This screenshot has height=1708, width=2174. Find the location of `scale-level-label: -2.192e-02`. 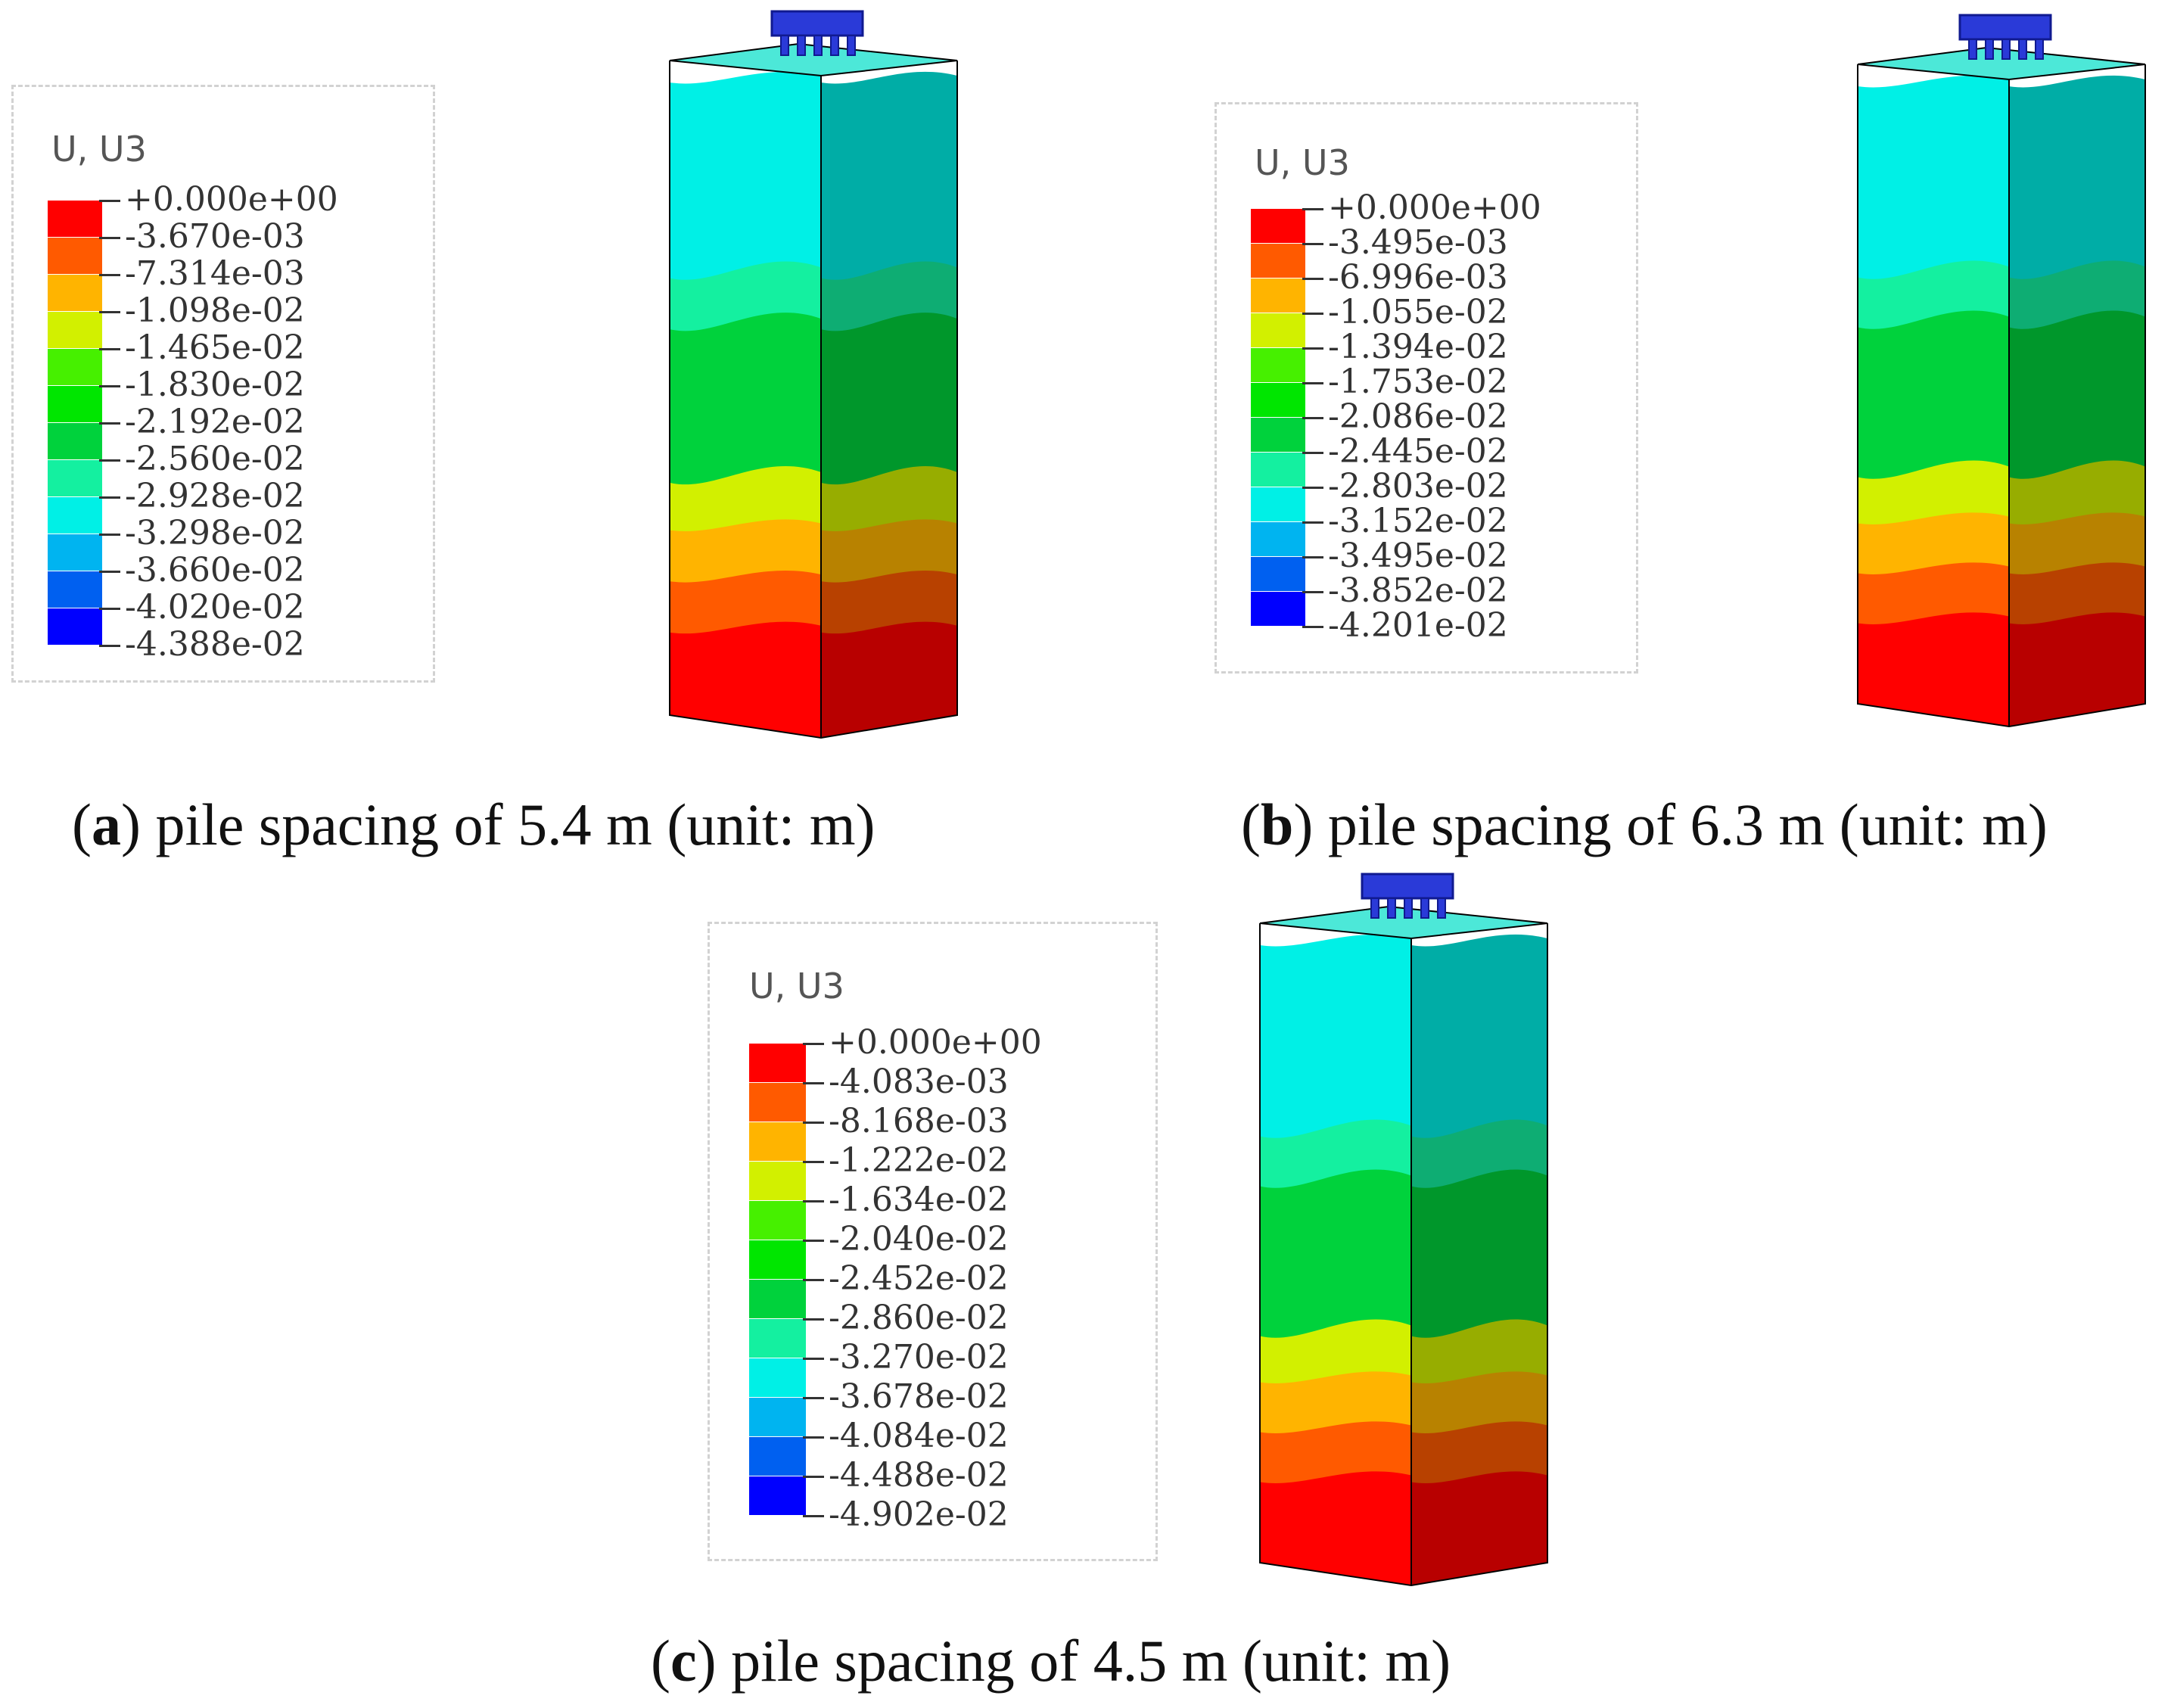

scale-level-label: -2.192e-02 is located at coordinates (215, 422).